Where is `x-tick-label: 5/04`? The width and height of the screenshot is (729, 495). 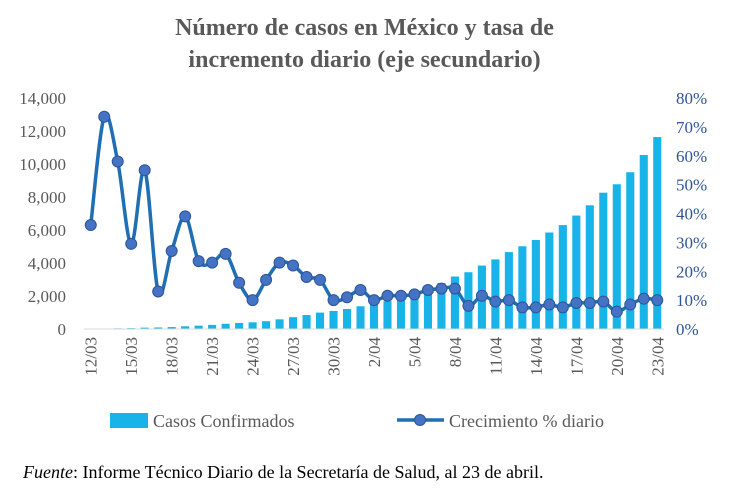
x-tick-label: 5/04 is located at coordinates (414, 352).